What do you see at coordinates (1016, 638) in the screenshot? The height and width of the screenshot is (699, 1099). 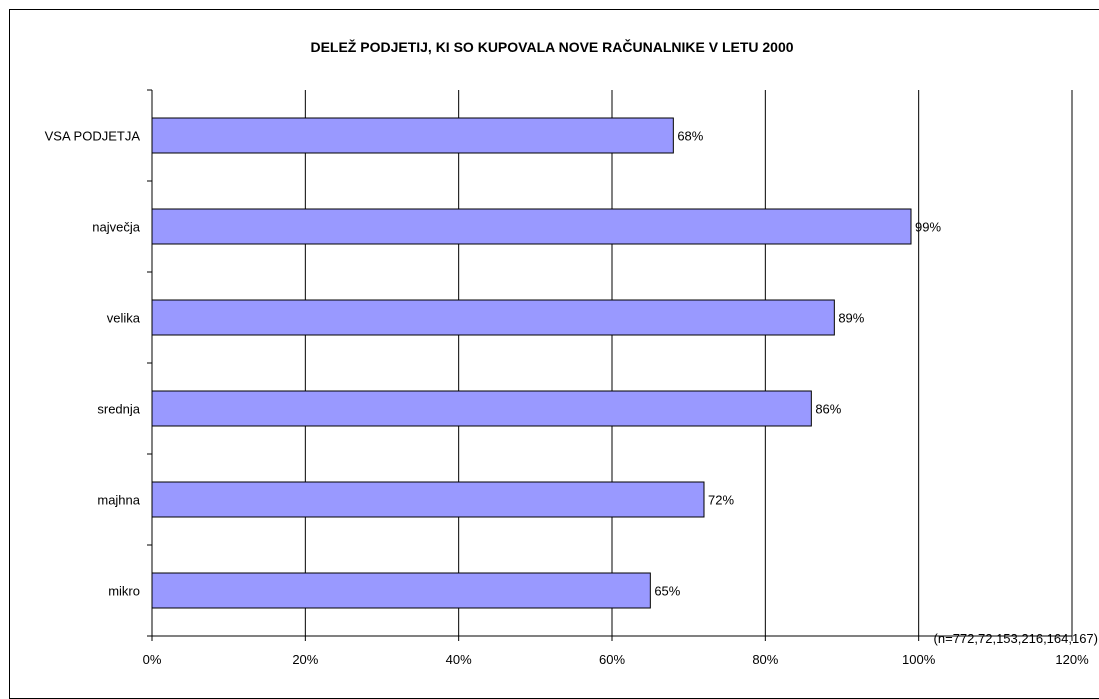 I see `sample-size-annotation: (n=772,72,153,216,164,167)` at bounding box center [1016, 638].